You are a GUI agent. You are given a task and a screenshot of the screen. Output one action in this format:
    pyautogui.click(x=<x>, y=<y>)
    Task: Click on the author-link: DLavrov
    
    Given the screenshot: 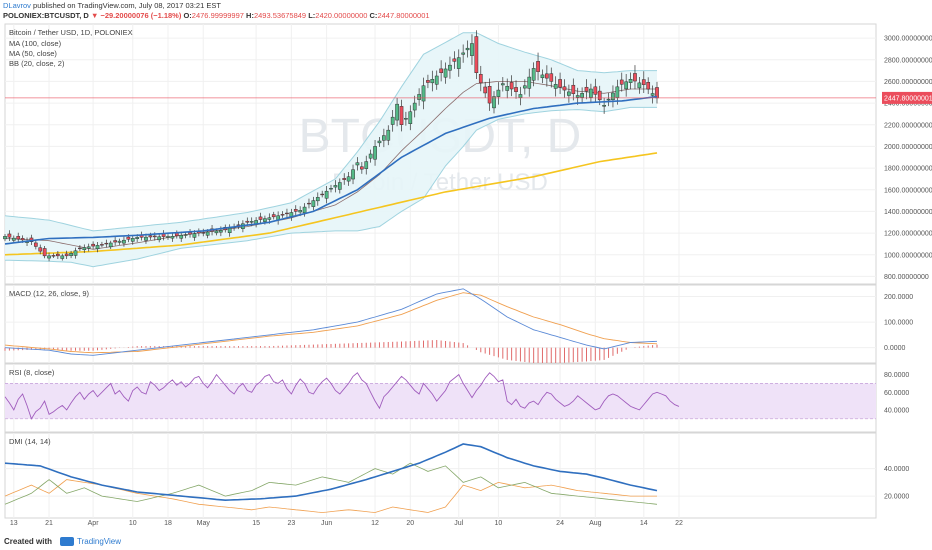 What is the action you would take?
    pyautogui.click(x=17, y=5)
    